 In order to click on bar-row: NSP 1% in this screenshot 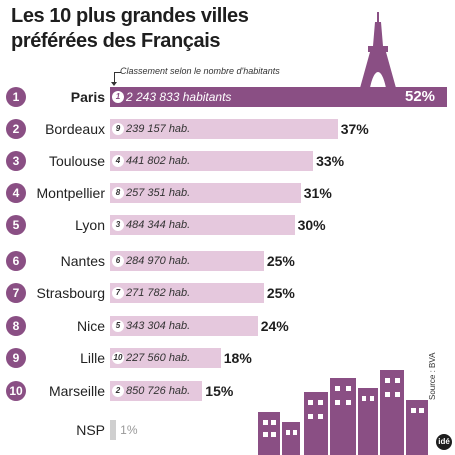, I will do `click(227, 430)`.